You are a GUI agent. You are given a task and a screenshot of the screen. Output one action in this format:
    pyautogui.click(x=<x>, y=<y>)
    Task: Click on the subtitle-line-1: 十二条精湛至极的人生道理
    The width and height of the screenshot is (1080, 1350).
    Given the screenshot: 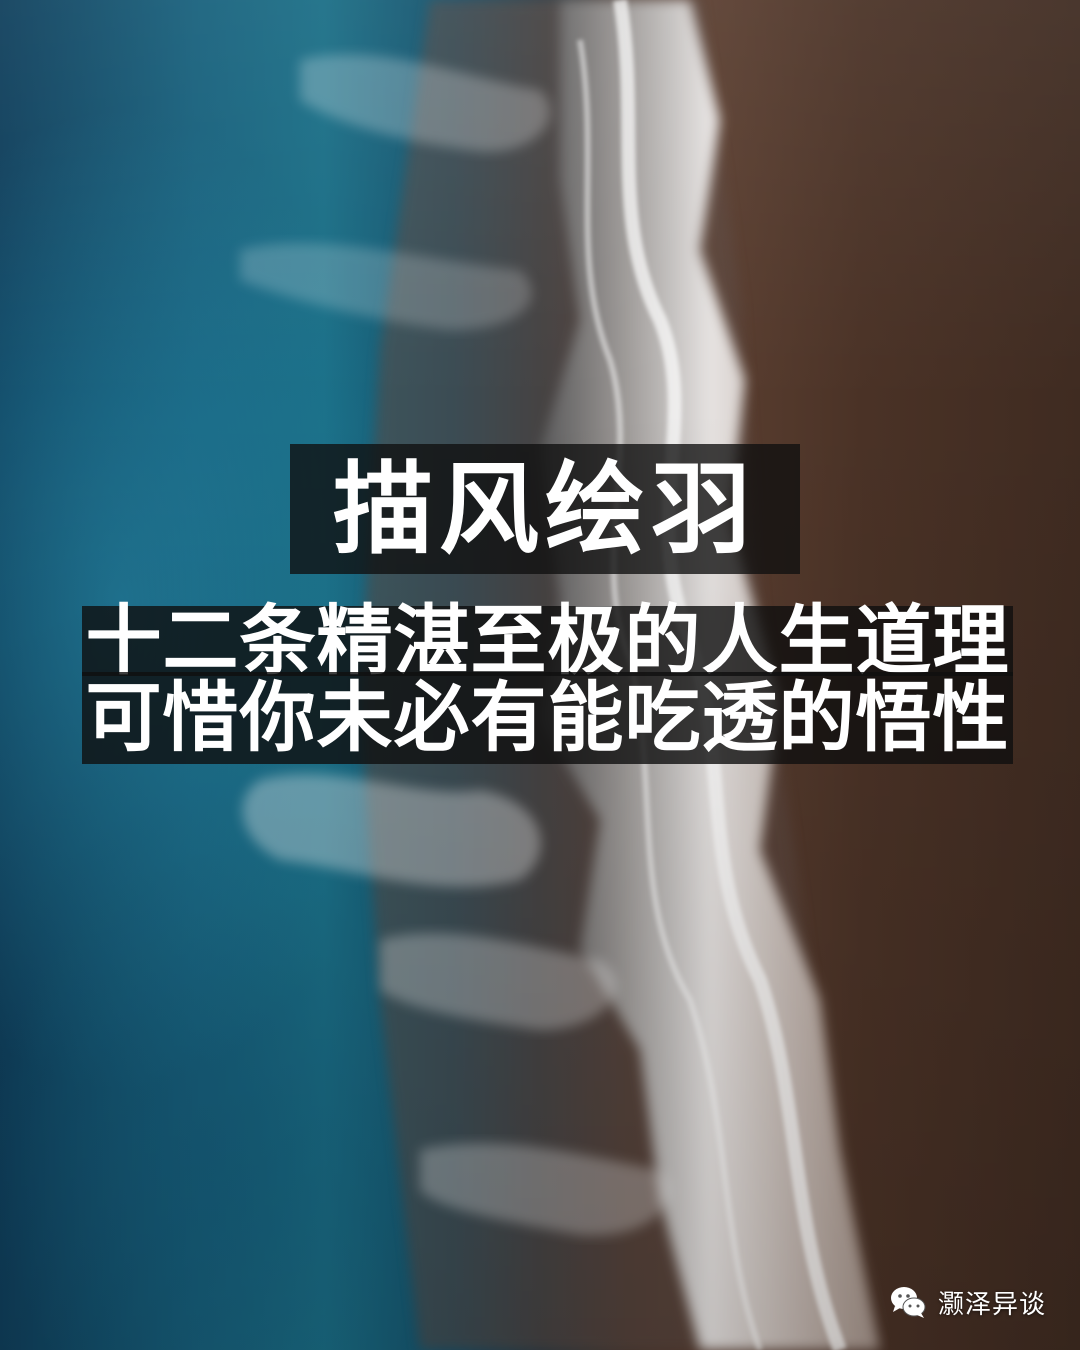 What is the action you would take?
    pyautogui.click(x=547, y=640)
    